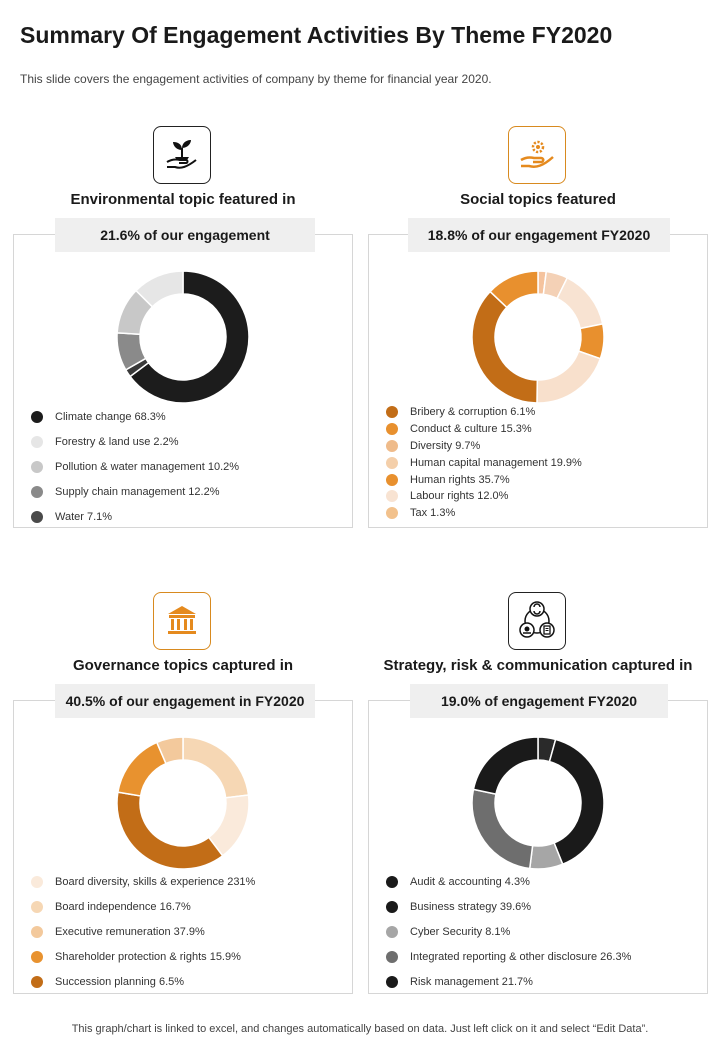  Describe the element at coordinates (484, 446) in the screenshot. I see `legend-item: Diversity 9.7%` at that location.